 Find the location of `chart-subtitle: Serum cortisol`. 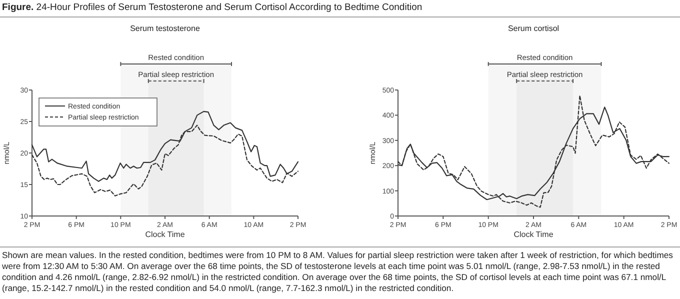

chart-subtitle: Serum cortisol is located at coordinates (534, 28).